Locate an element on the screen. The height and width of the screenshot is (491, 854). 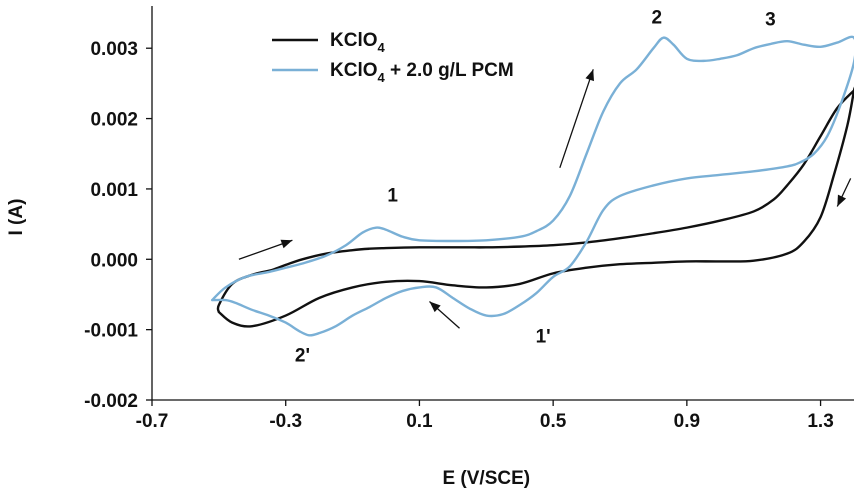
x-tick-label: 1.3 is located at coordinates (820, 421).